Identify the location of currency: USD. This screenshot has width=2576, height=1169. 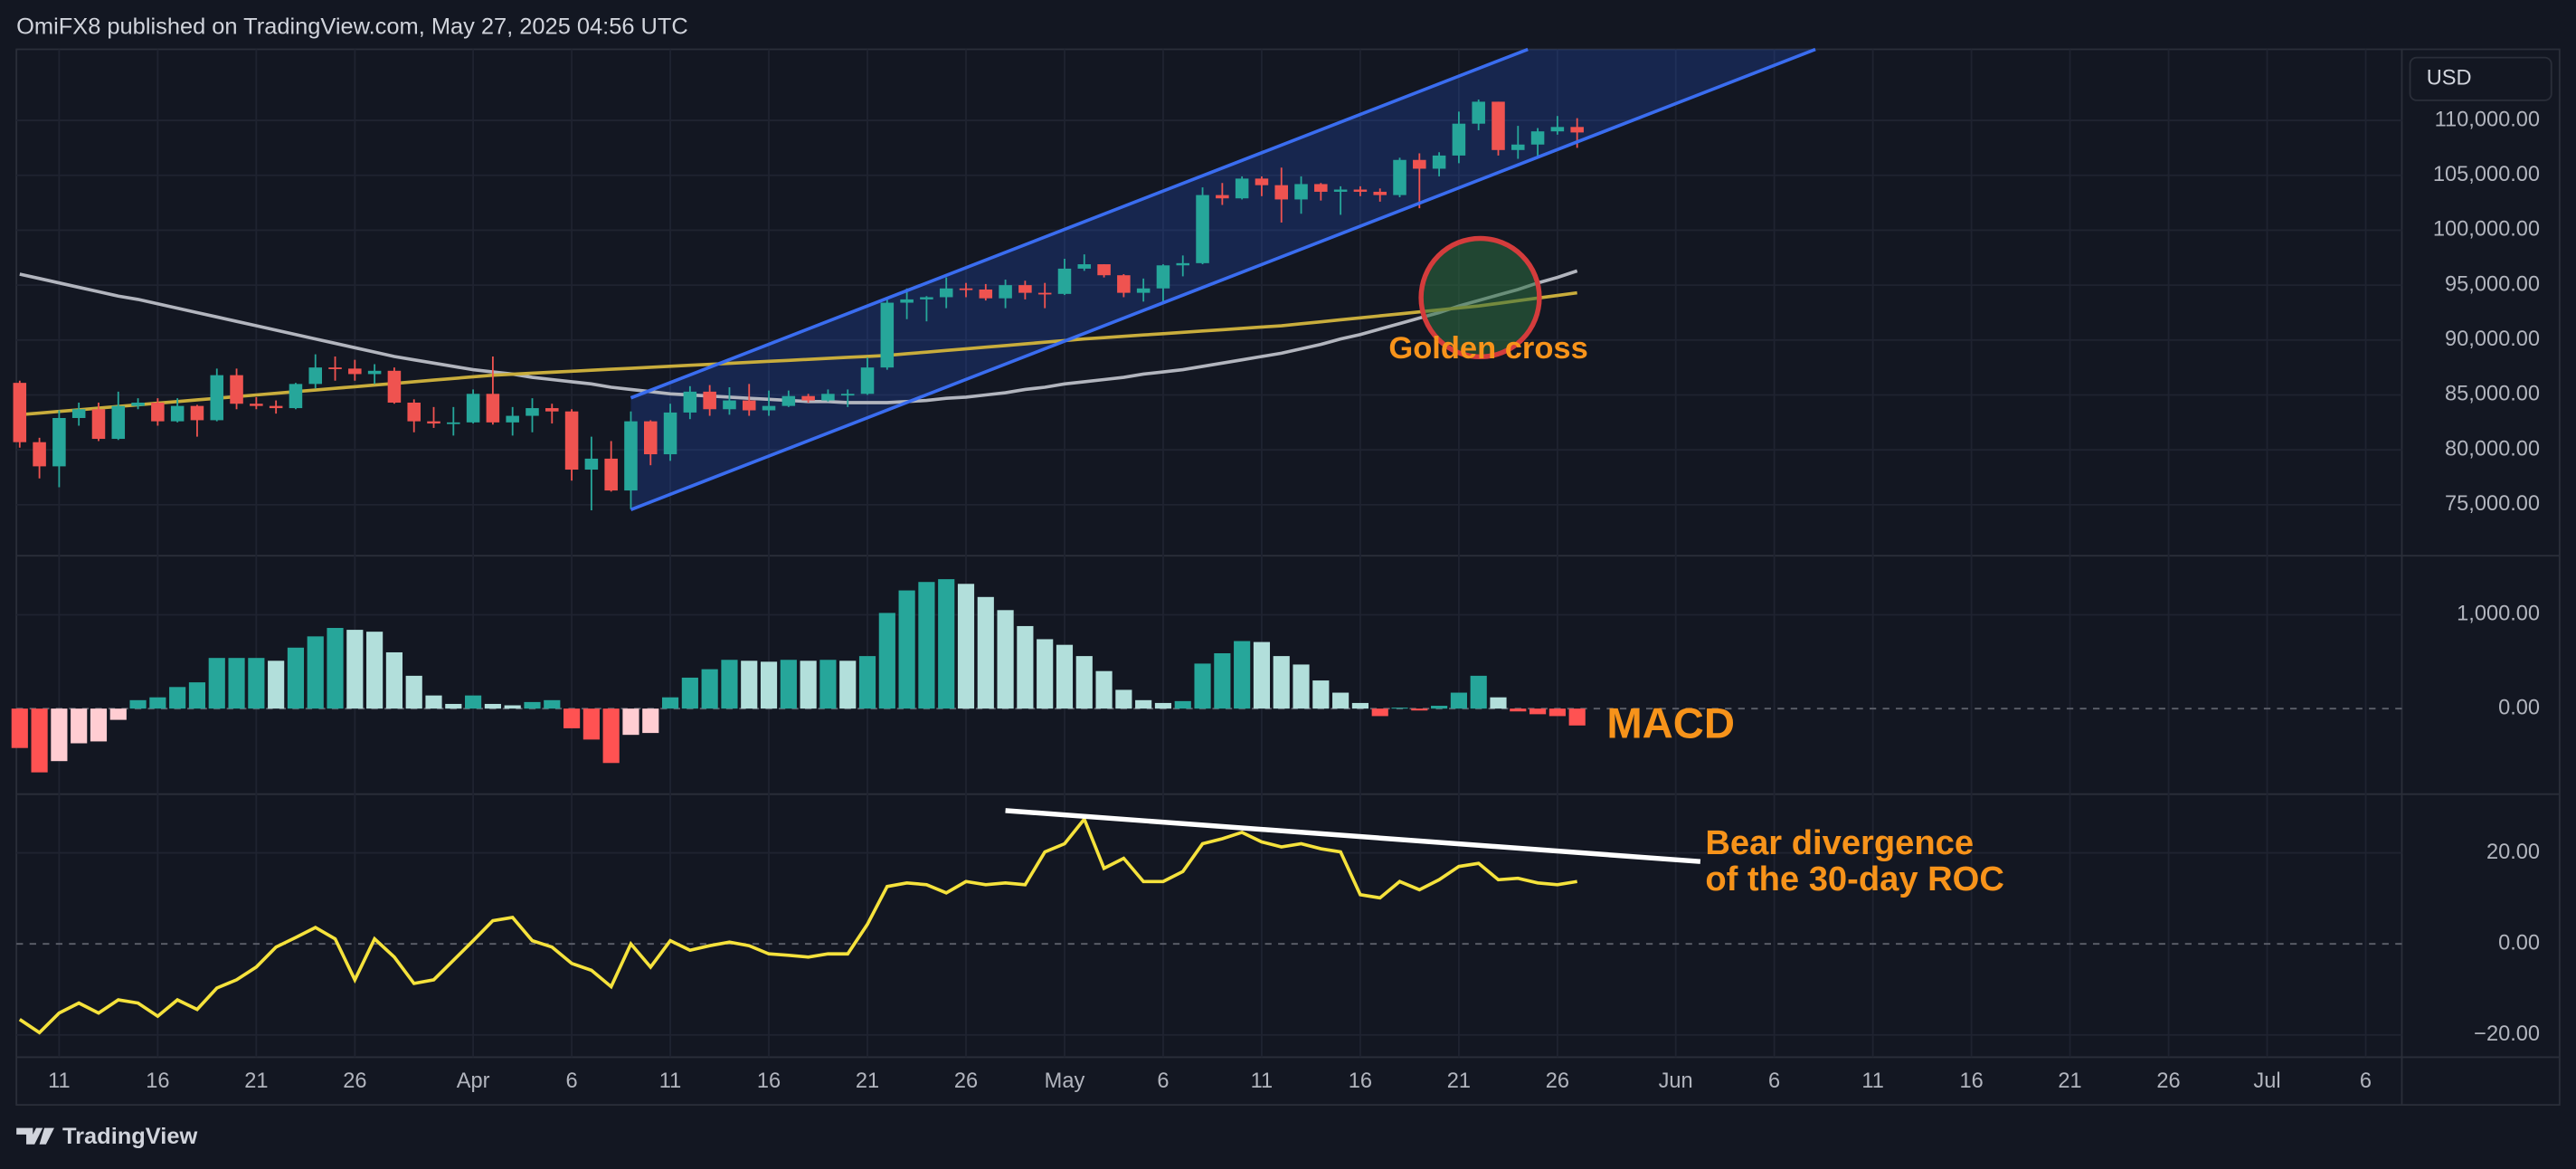
(2449, 78).